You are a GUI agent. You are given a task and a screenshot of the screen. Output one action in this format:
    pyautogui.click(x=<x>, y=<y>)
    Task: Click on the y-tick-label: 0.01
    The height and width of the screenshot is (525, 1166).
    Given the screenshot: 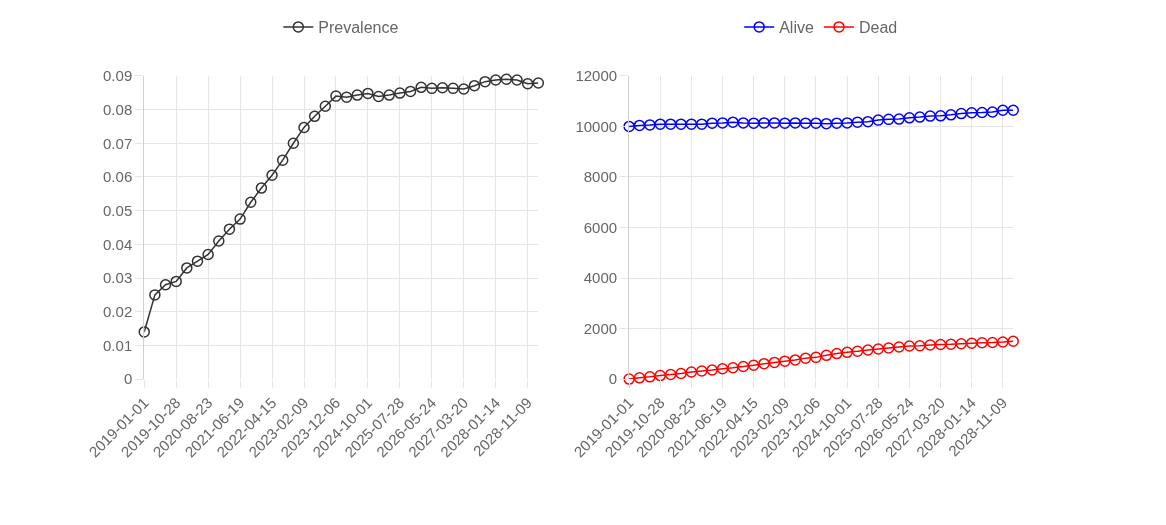 What is the action you would take?
    pyautogui.click(x=118, y=345)
    